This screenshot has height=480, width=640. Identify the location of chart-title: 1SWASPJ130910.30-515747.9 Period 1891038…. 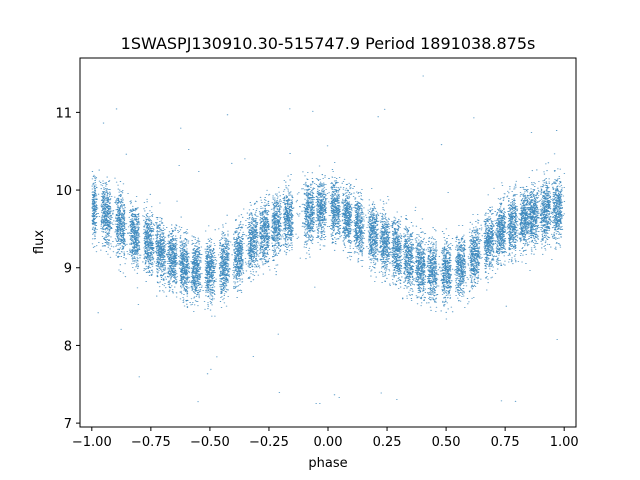
(328, 43).